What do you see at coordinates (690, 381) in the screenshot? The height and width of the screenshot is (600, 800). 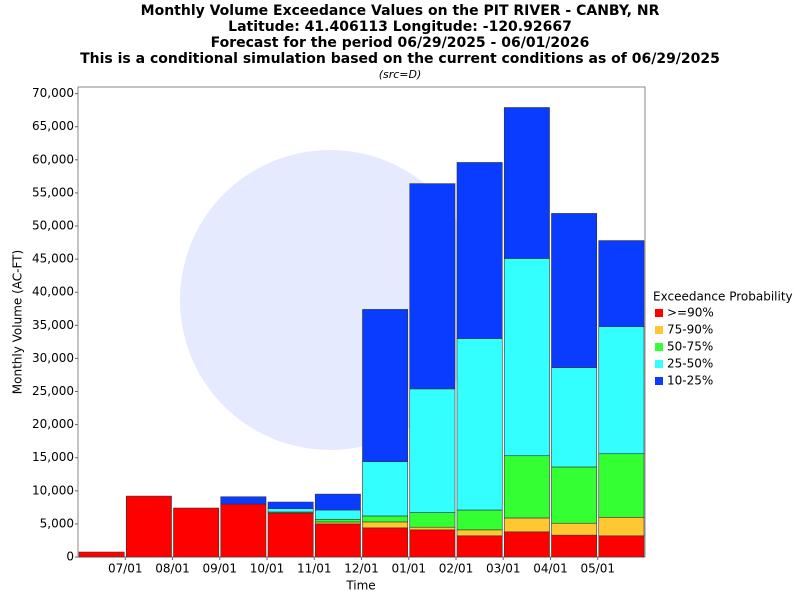 I see `legend-label: 10-25%` at bounding box center [690, 381].